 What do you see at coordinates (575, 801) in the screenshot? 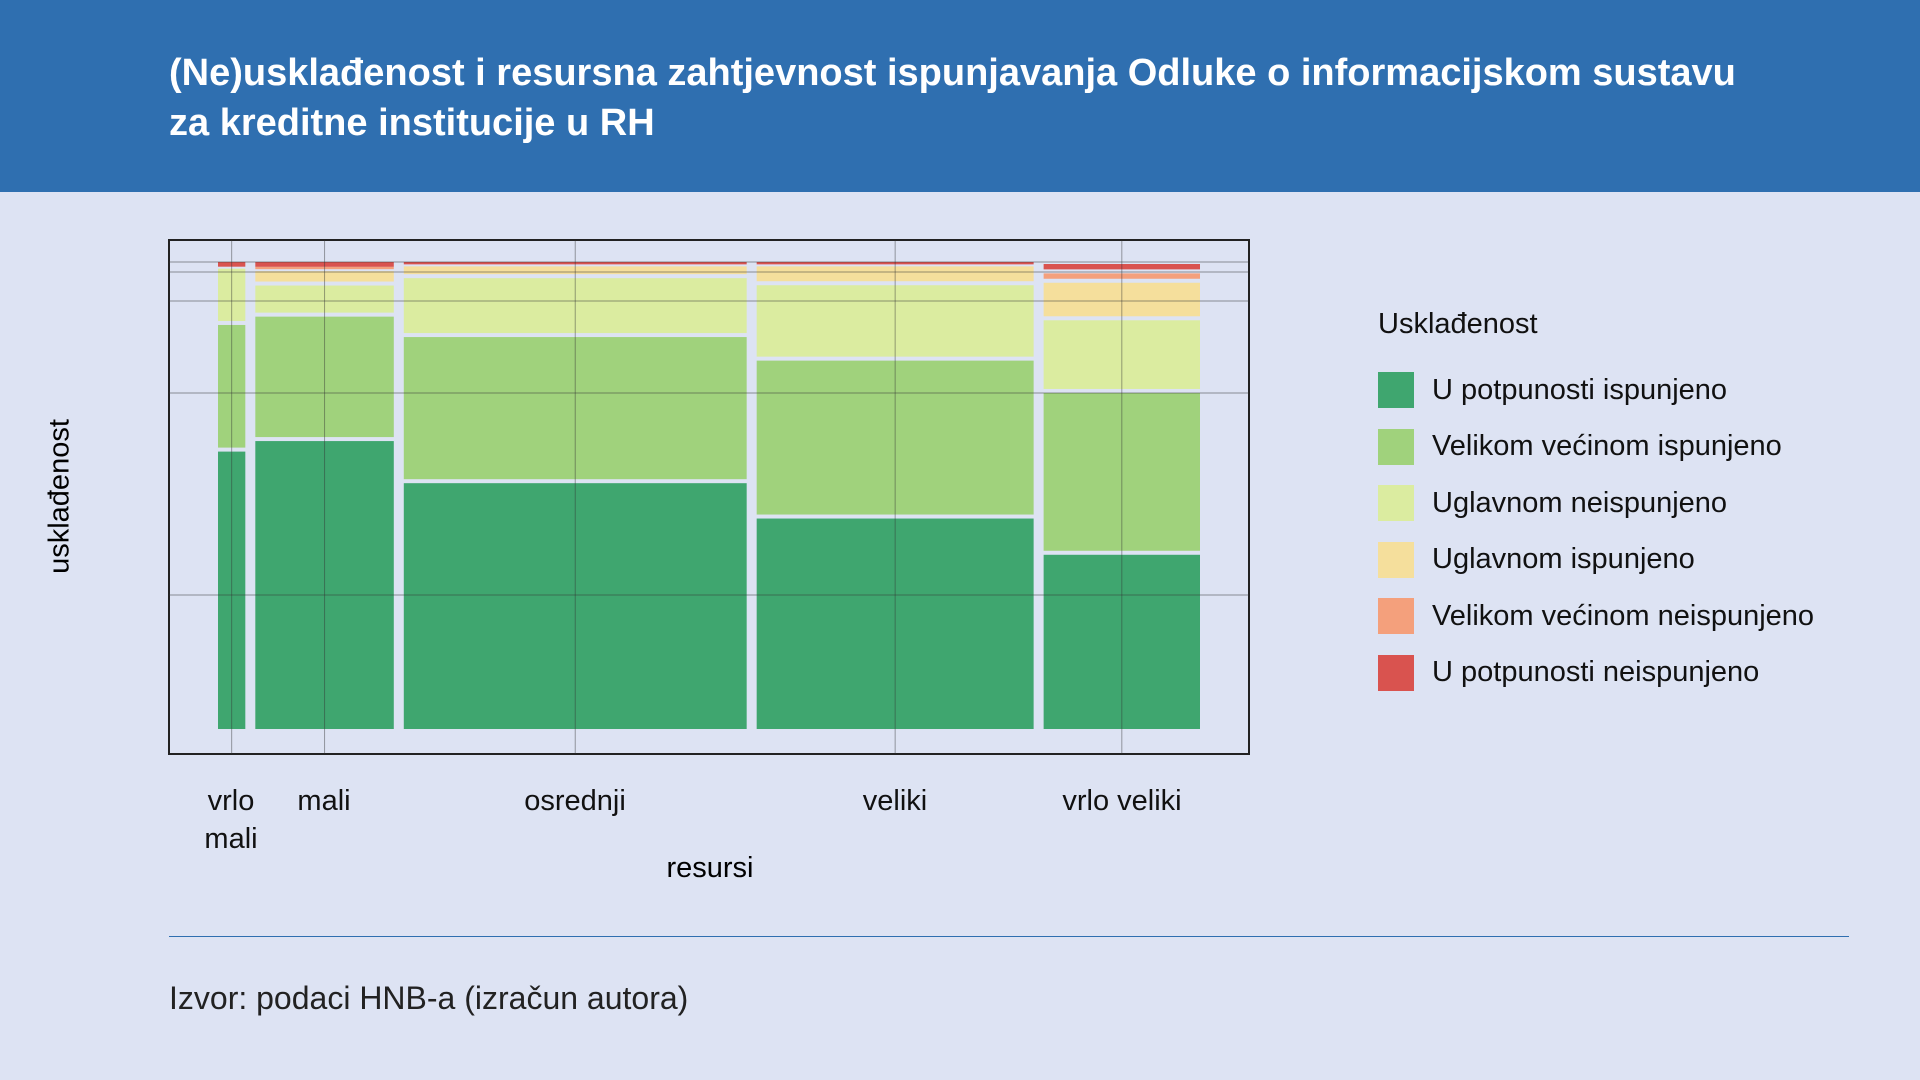
I see `category-label: osrednji` at bounding box center [575, 801].